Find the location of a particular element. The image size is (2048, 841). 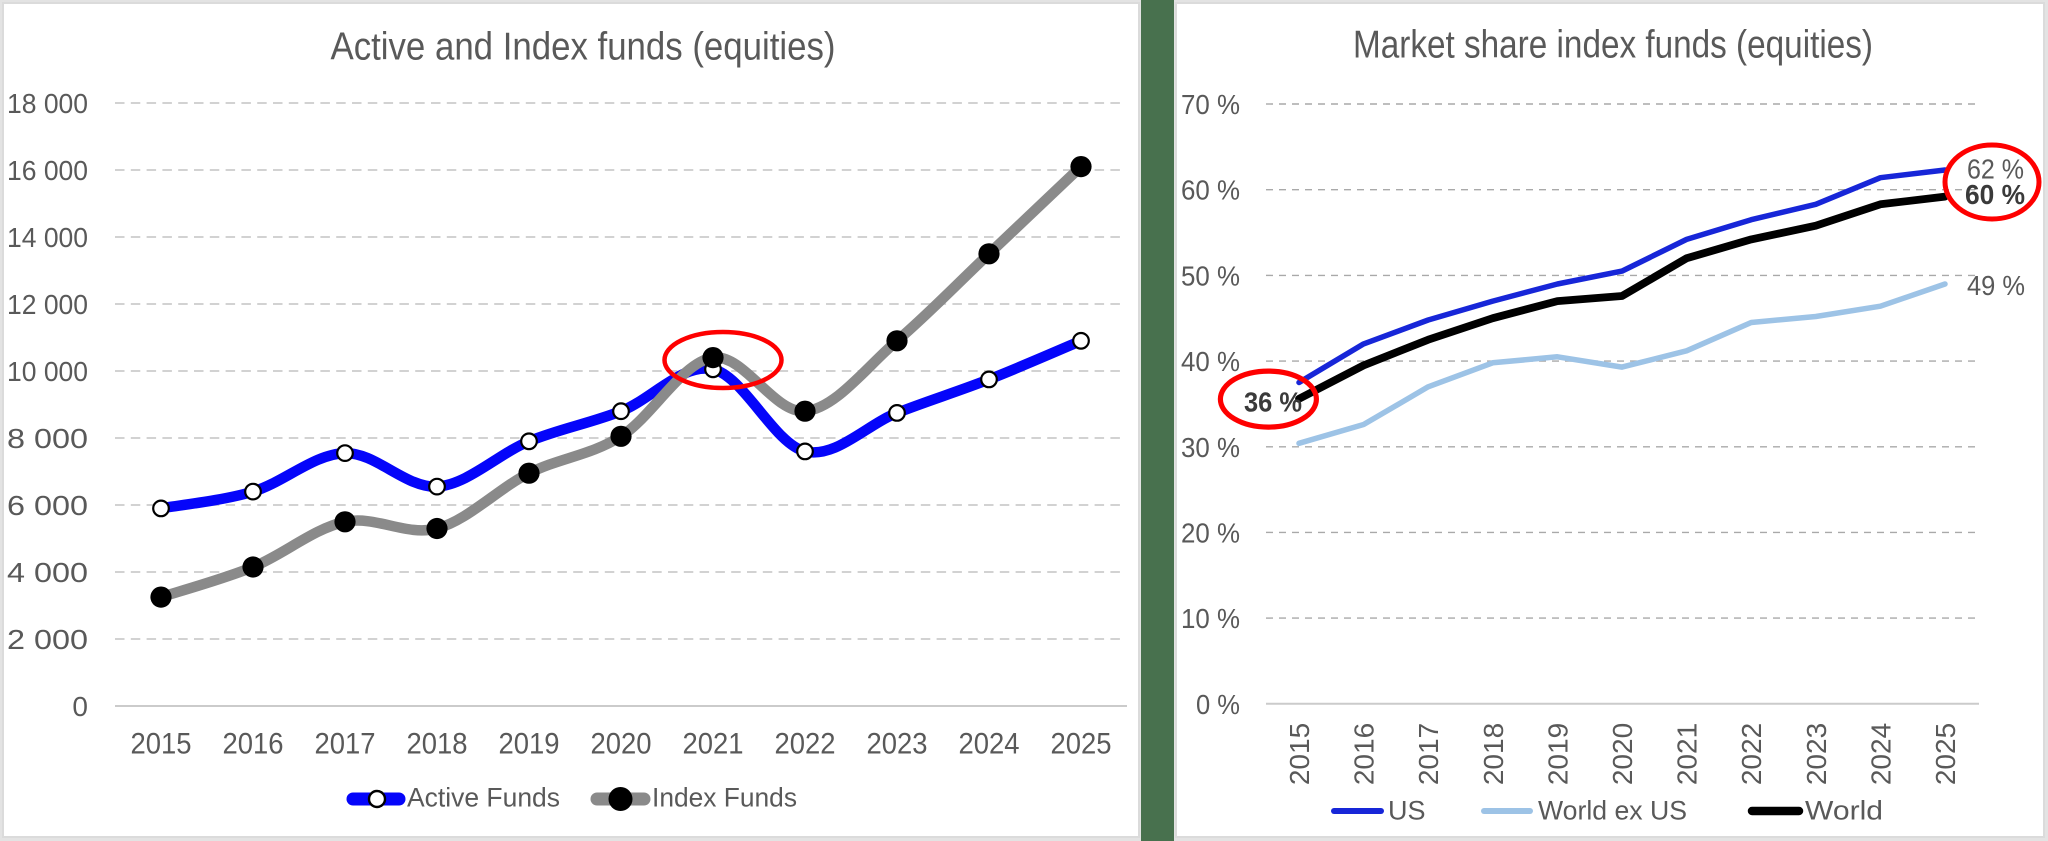

svg-text: World ex US is located at coordinates (1612, 811).